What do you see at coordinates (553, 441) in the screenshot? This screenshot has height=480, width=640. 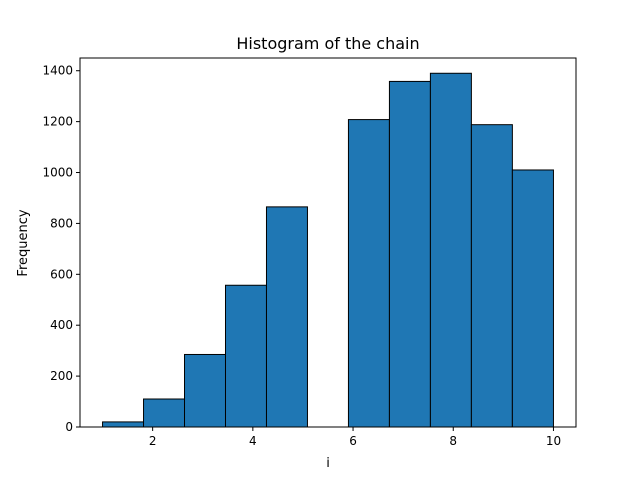 I see `x-tick-label: 10` at bounding box center [553, 441].